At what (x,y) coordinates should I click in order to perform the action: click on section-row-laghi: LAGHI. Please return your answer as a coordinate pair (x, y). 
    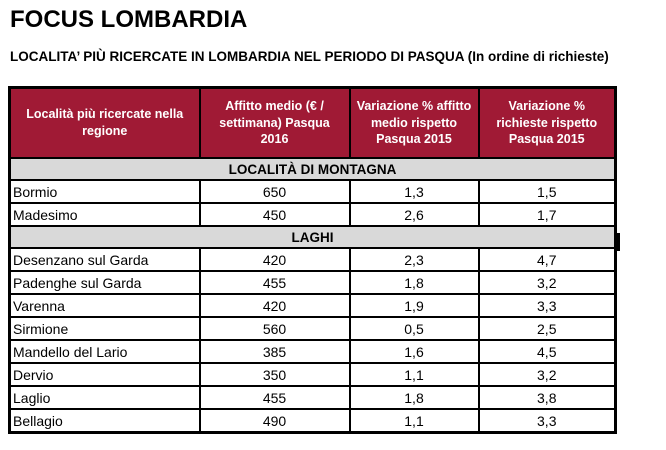
    Looking at the image, I should click on (312, 237).